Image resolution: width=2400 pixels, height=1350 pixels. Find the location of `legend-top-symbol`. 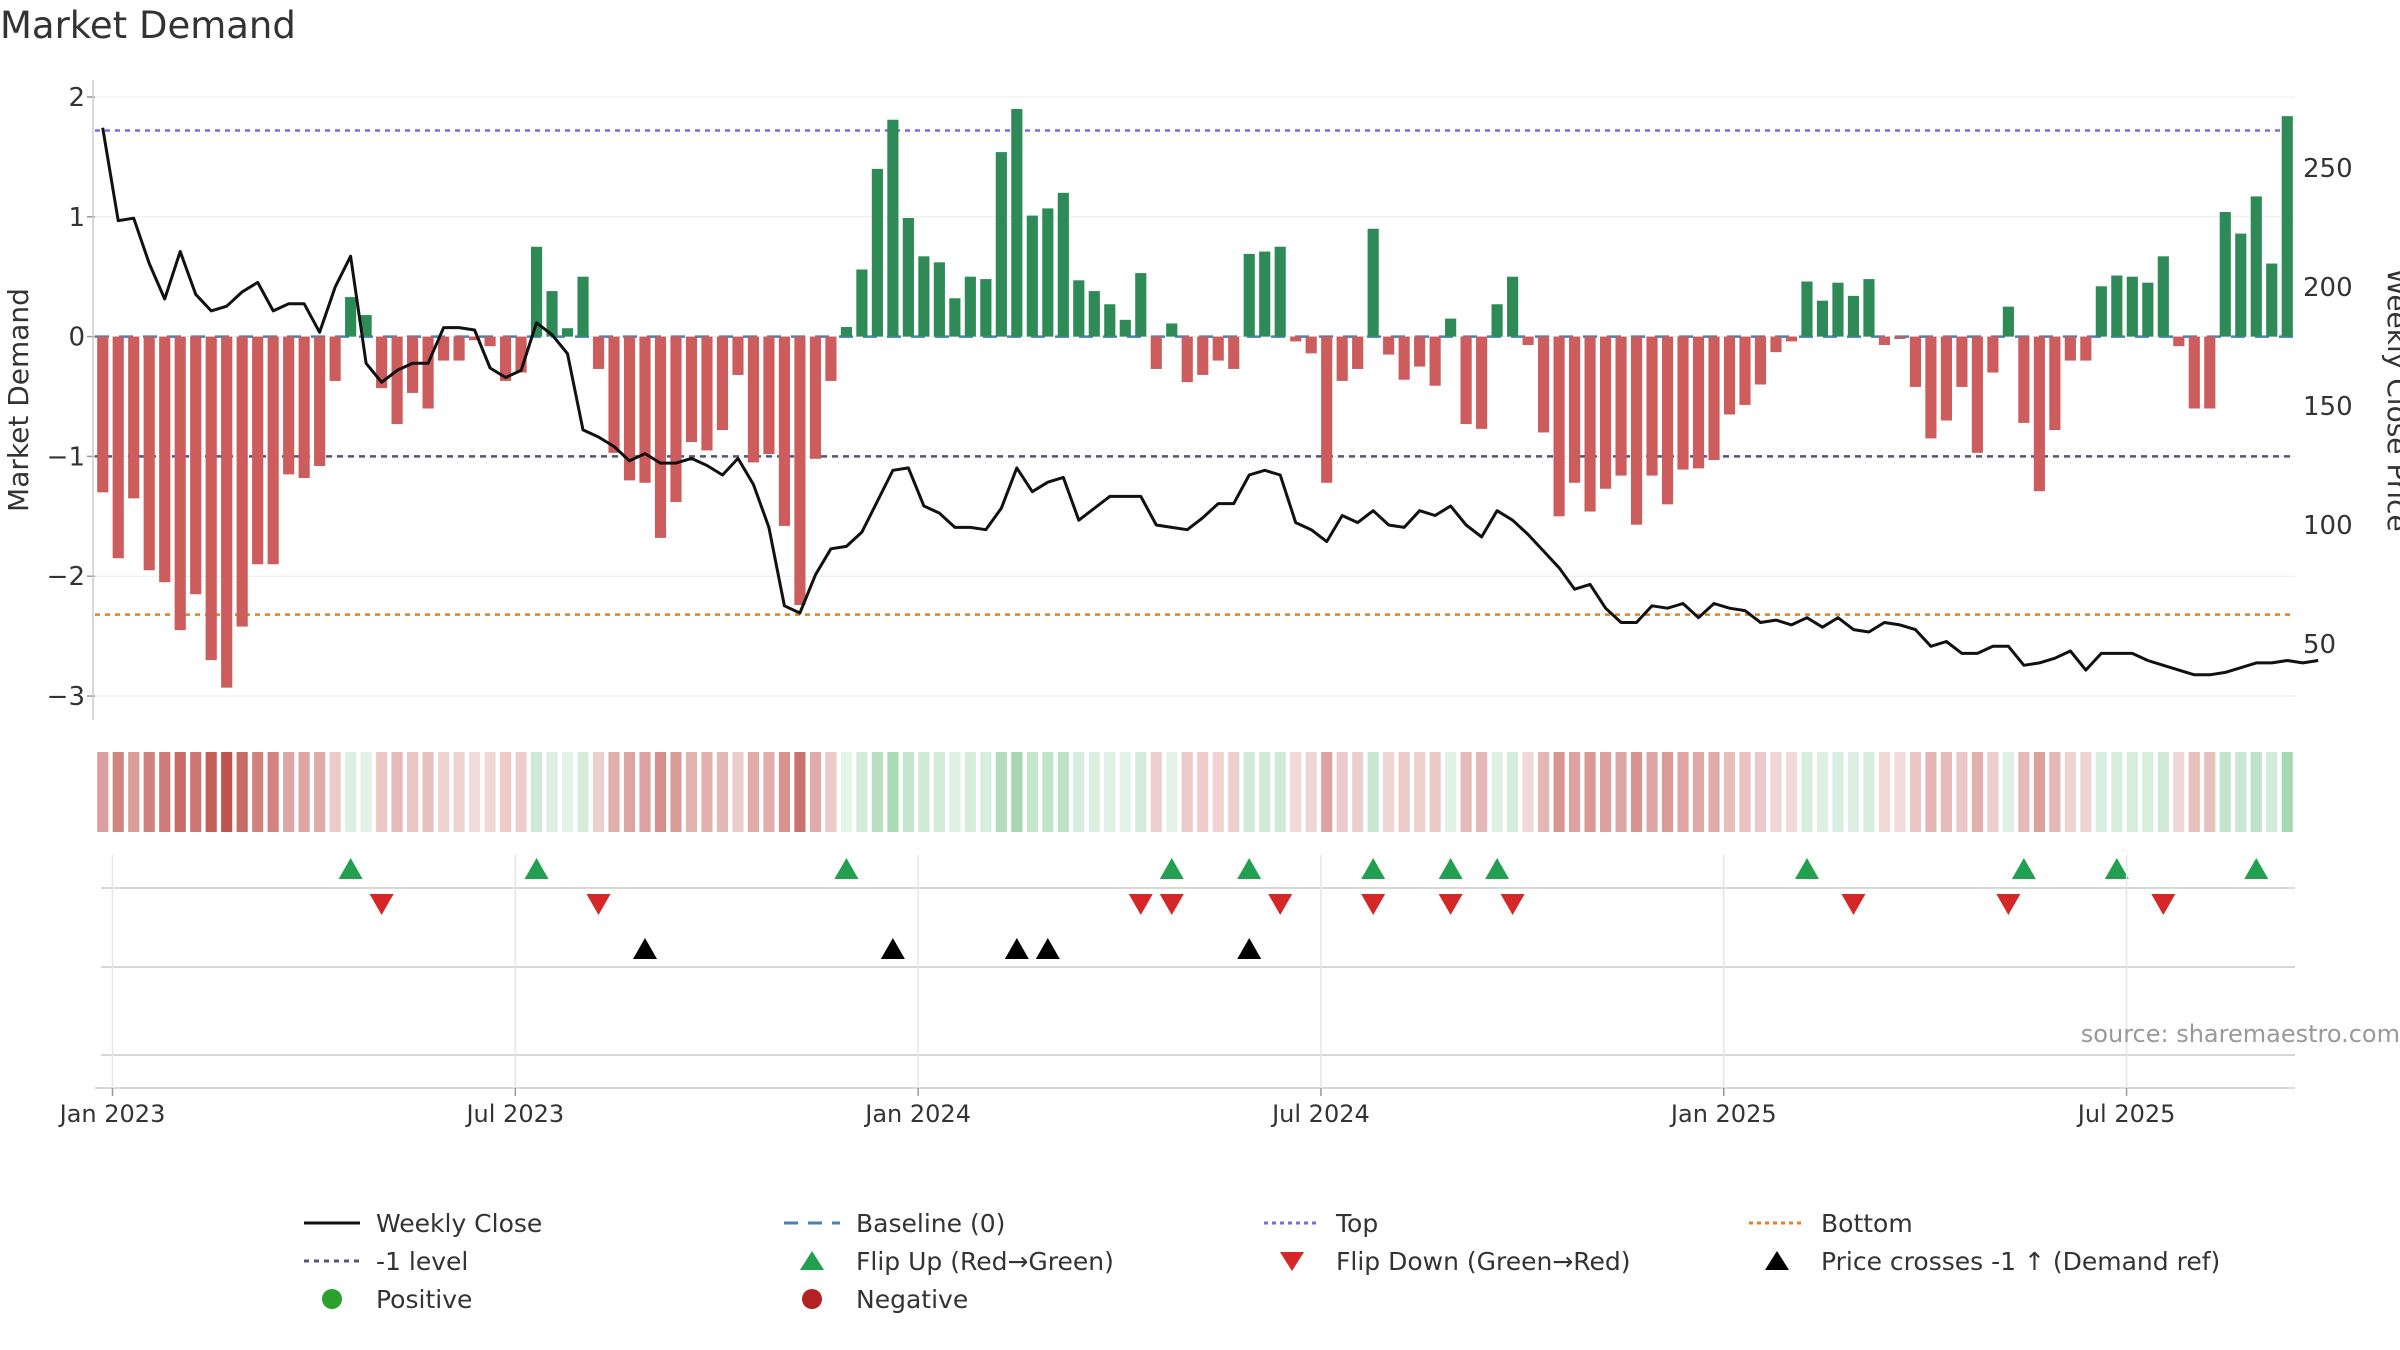

legend-top-symbol is located at coordinates (1292, 1223).